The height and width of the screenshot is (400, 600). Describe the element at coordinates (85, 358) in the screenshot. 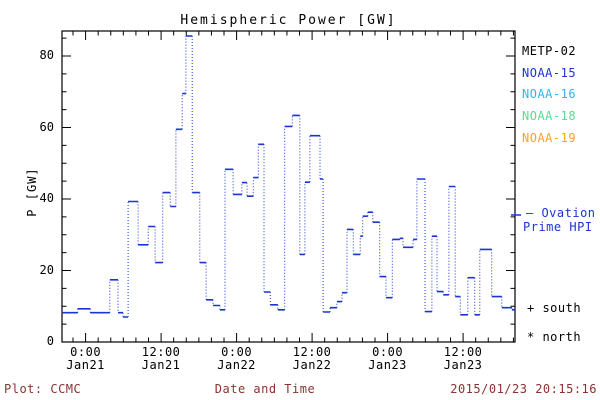

I see `x-tick-label: 0:00 Jan21` at that location.